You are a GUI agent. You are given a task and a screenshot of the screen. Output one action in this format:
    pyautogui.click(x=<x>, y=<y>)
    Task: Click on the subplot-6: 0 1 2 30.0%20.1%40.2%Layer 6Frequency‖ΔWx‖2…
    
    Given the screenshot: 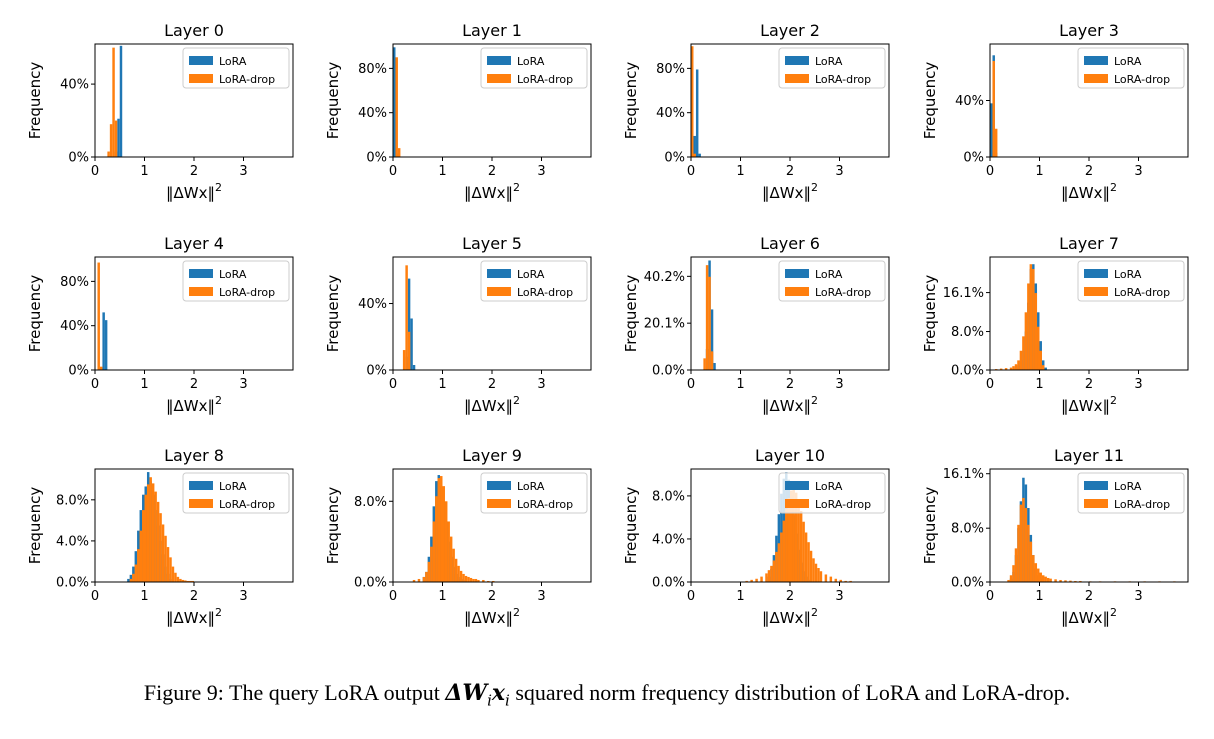 What is the action you would take?
    pyautogui.click(x=756, y=324)
    